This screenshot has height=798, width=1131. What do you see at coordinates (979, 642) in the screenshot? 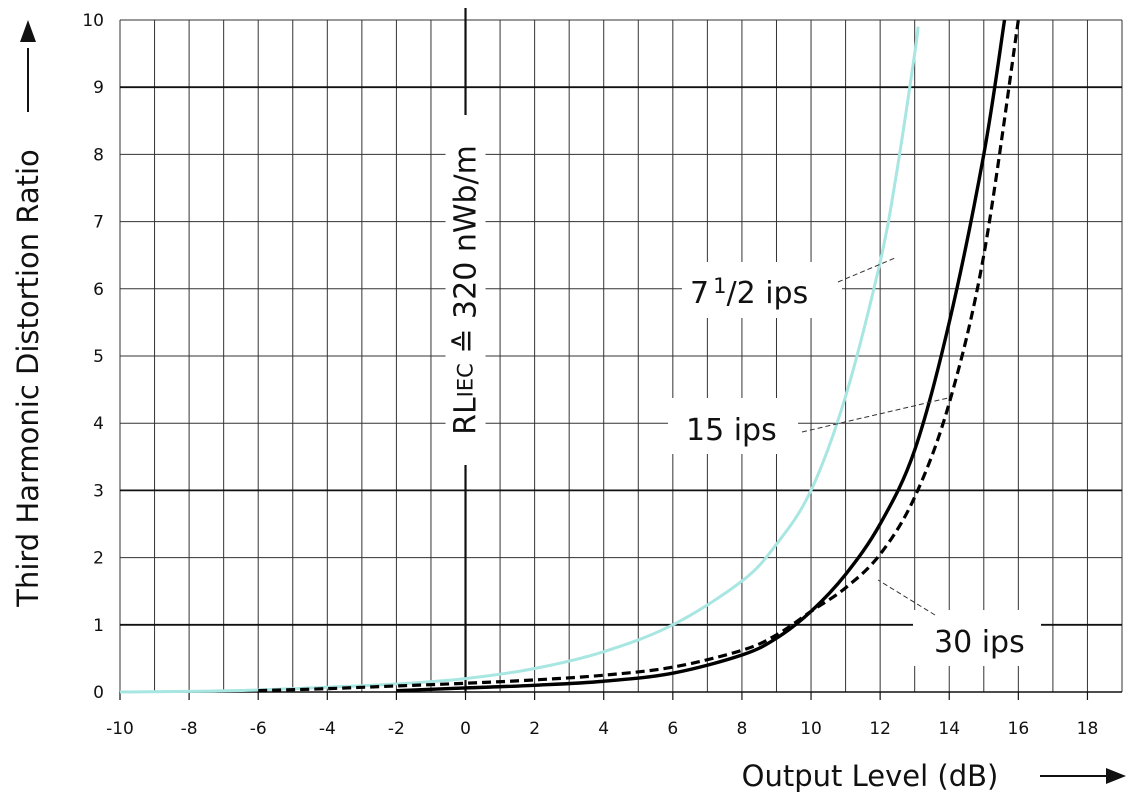
I see `series-label-3: 30 ips` at bounding box center [979, 642].